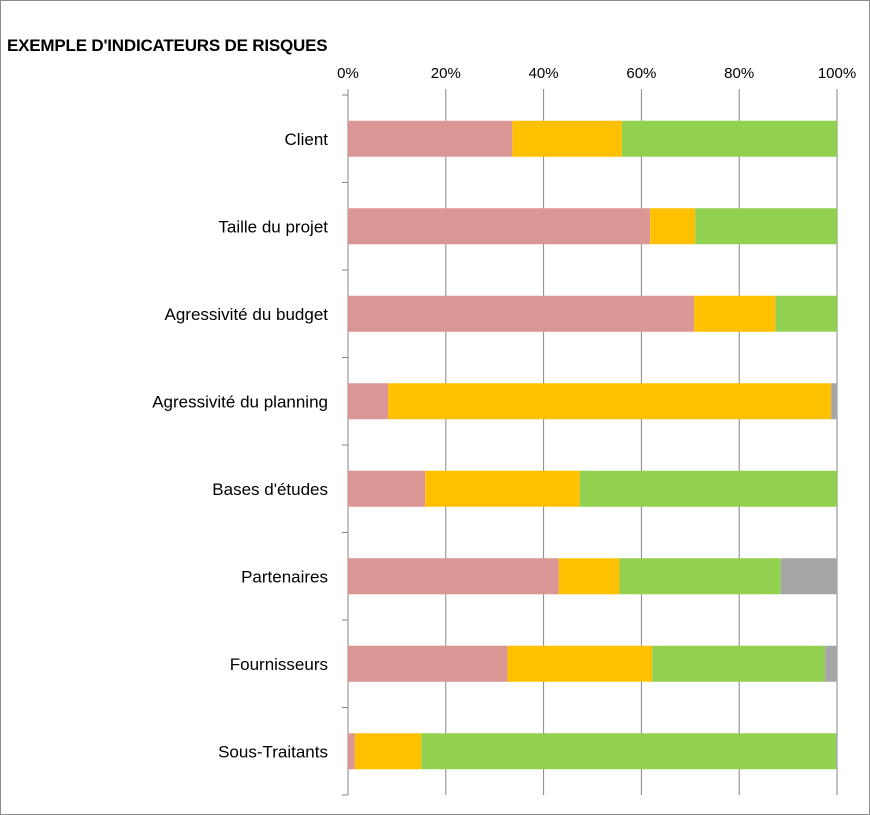 This screenshot has height=815, width=870. I want to click on category-label: Sous-Traitants, so click(273, 751).